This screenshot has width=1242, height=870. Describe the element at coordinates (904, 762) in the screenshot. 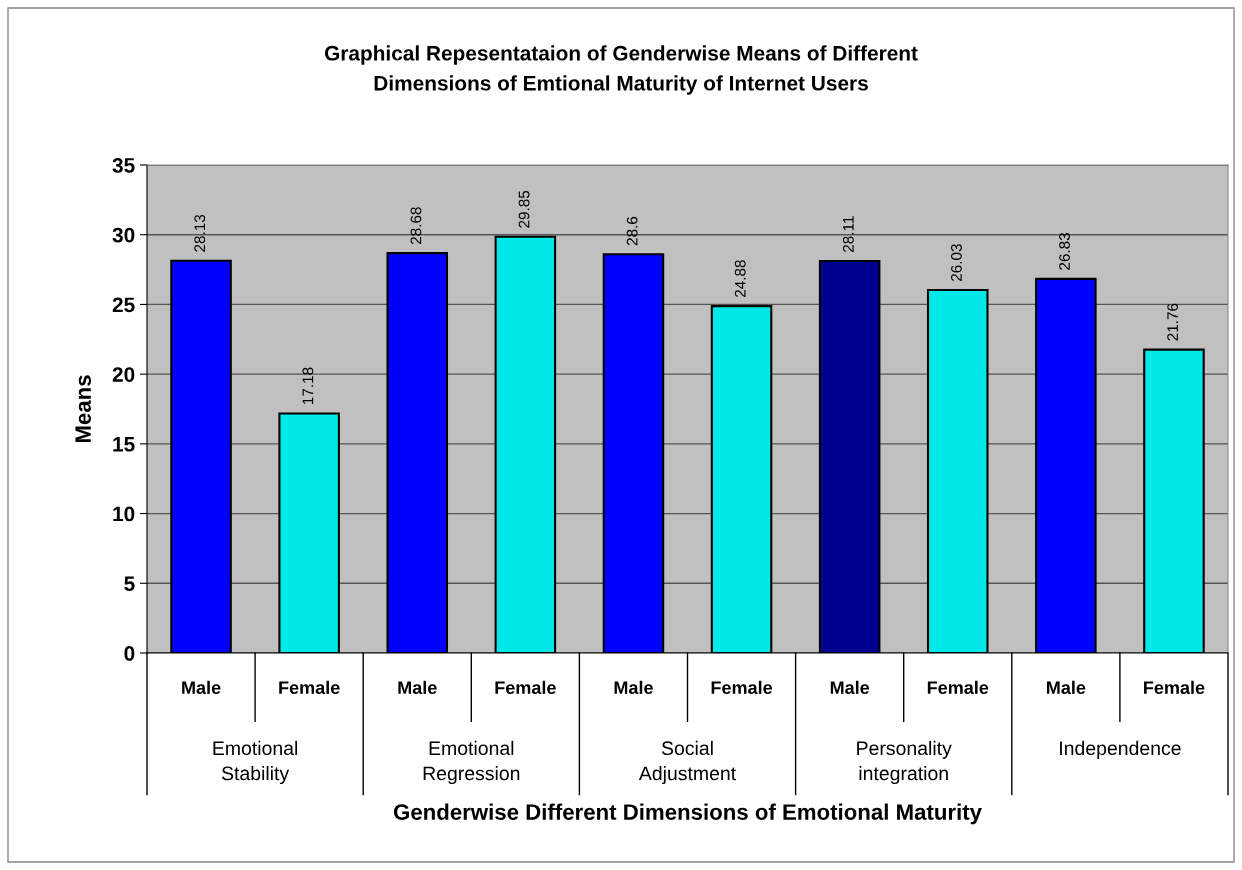

I see `text: Personality integration` at that location.